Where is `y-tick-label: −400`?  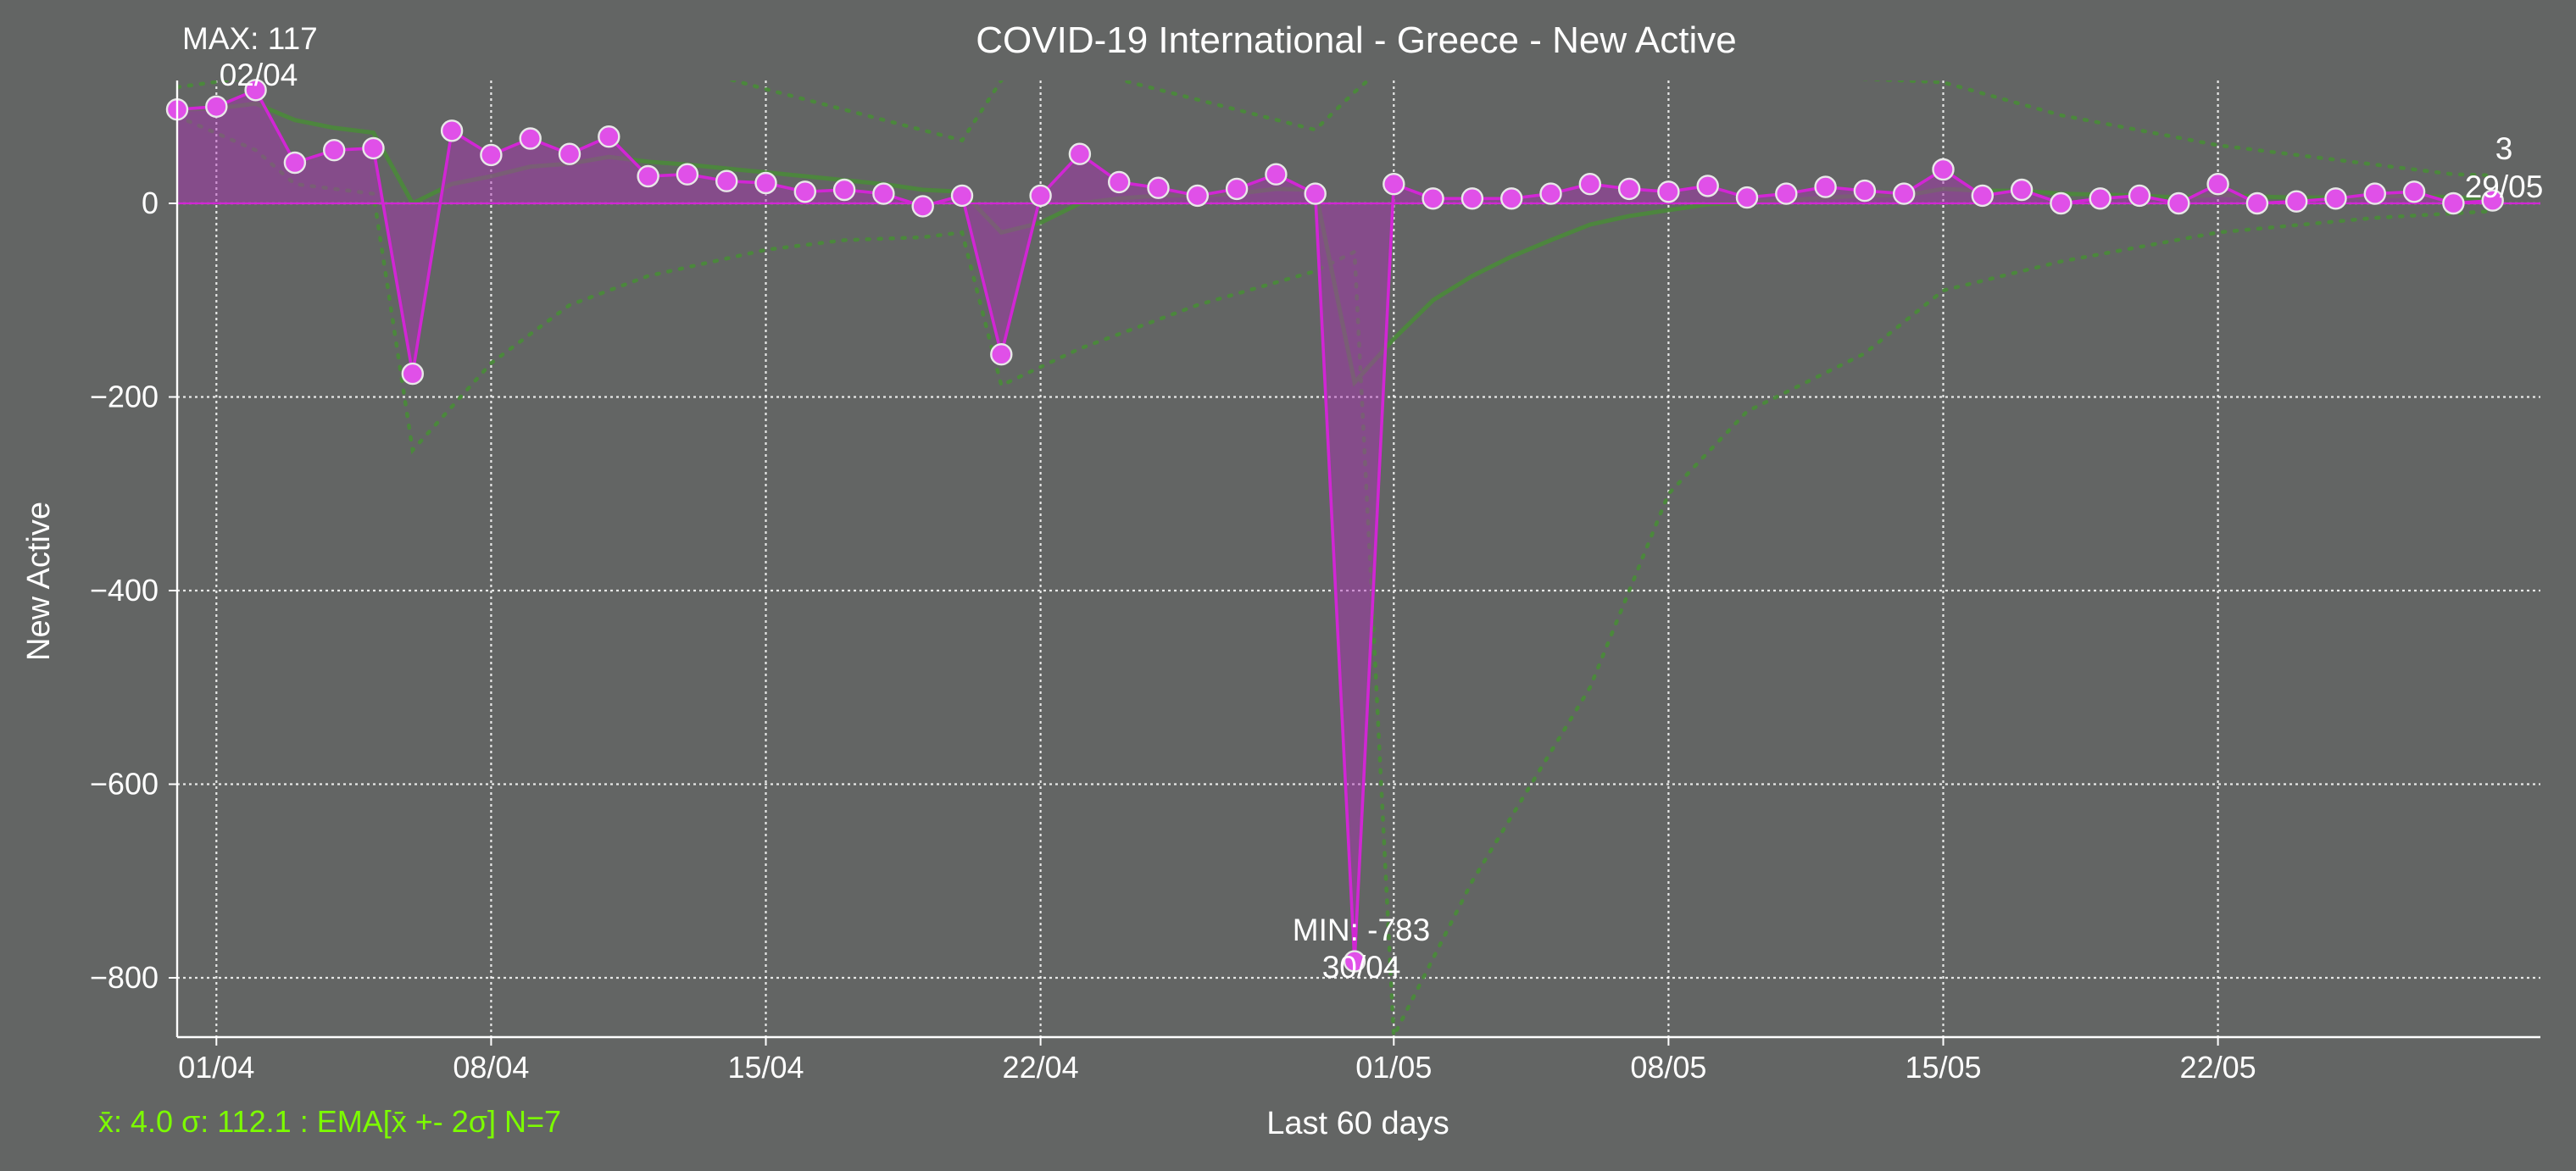
y-tick-label: −400 is located at coordinates (124, 591).